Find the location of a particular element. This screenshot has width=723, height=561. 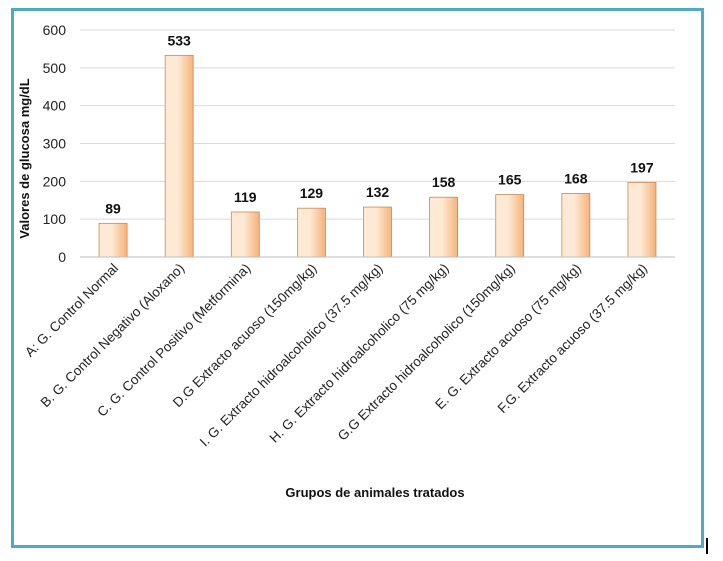

y-axis-ticks: 0 100 200 300 400 500 600 is located at coordinates (55, 143).